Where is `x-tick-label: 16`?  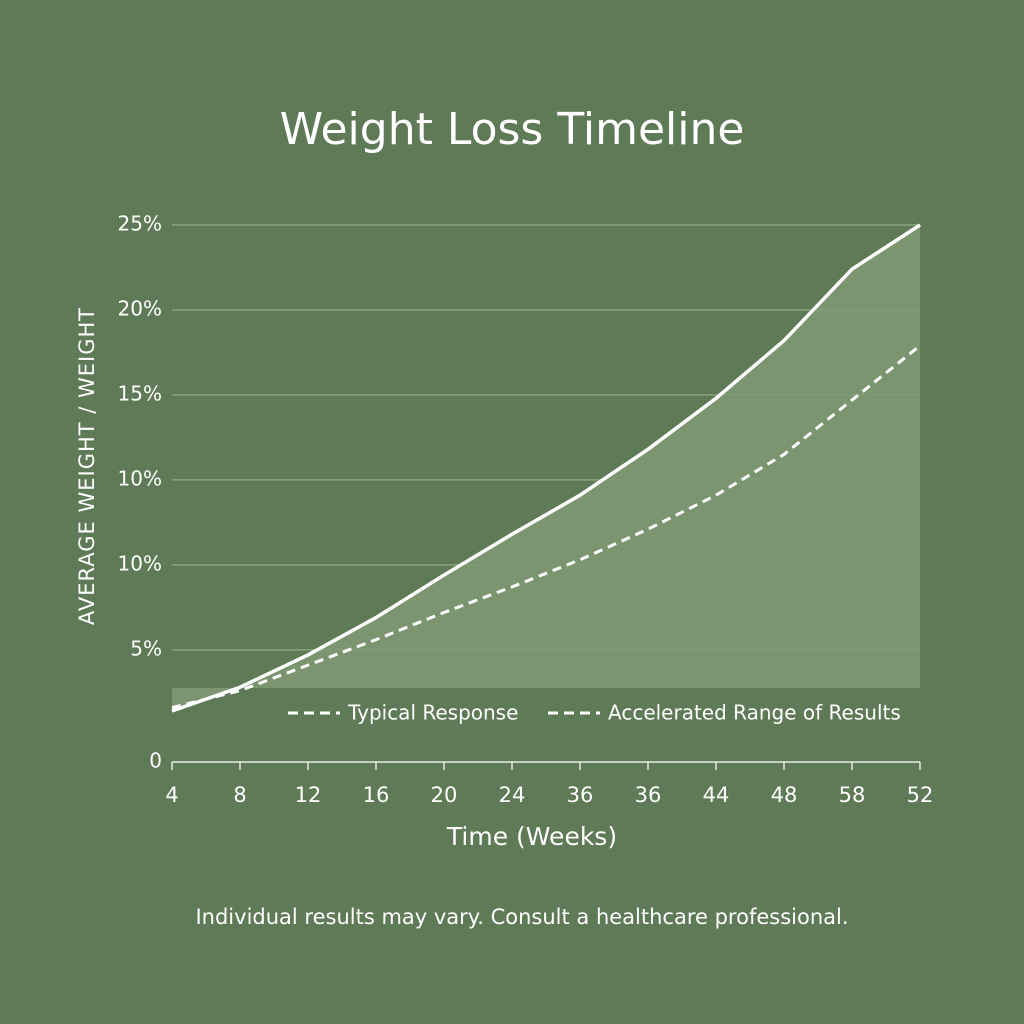 x-tick-label: 16 is located at coordinates (376, 795).